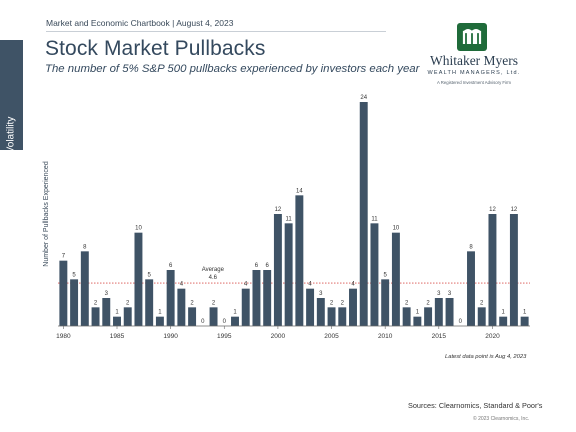 This screenshot has height=432, width=576. What do you see at coordinates (84, 288) in the screenshot?
I see `bar-1982` at bounding box center [84, 288].